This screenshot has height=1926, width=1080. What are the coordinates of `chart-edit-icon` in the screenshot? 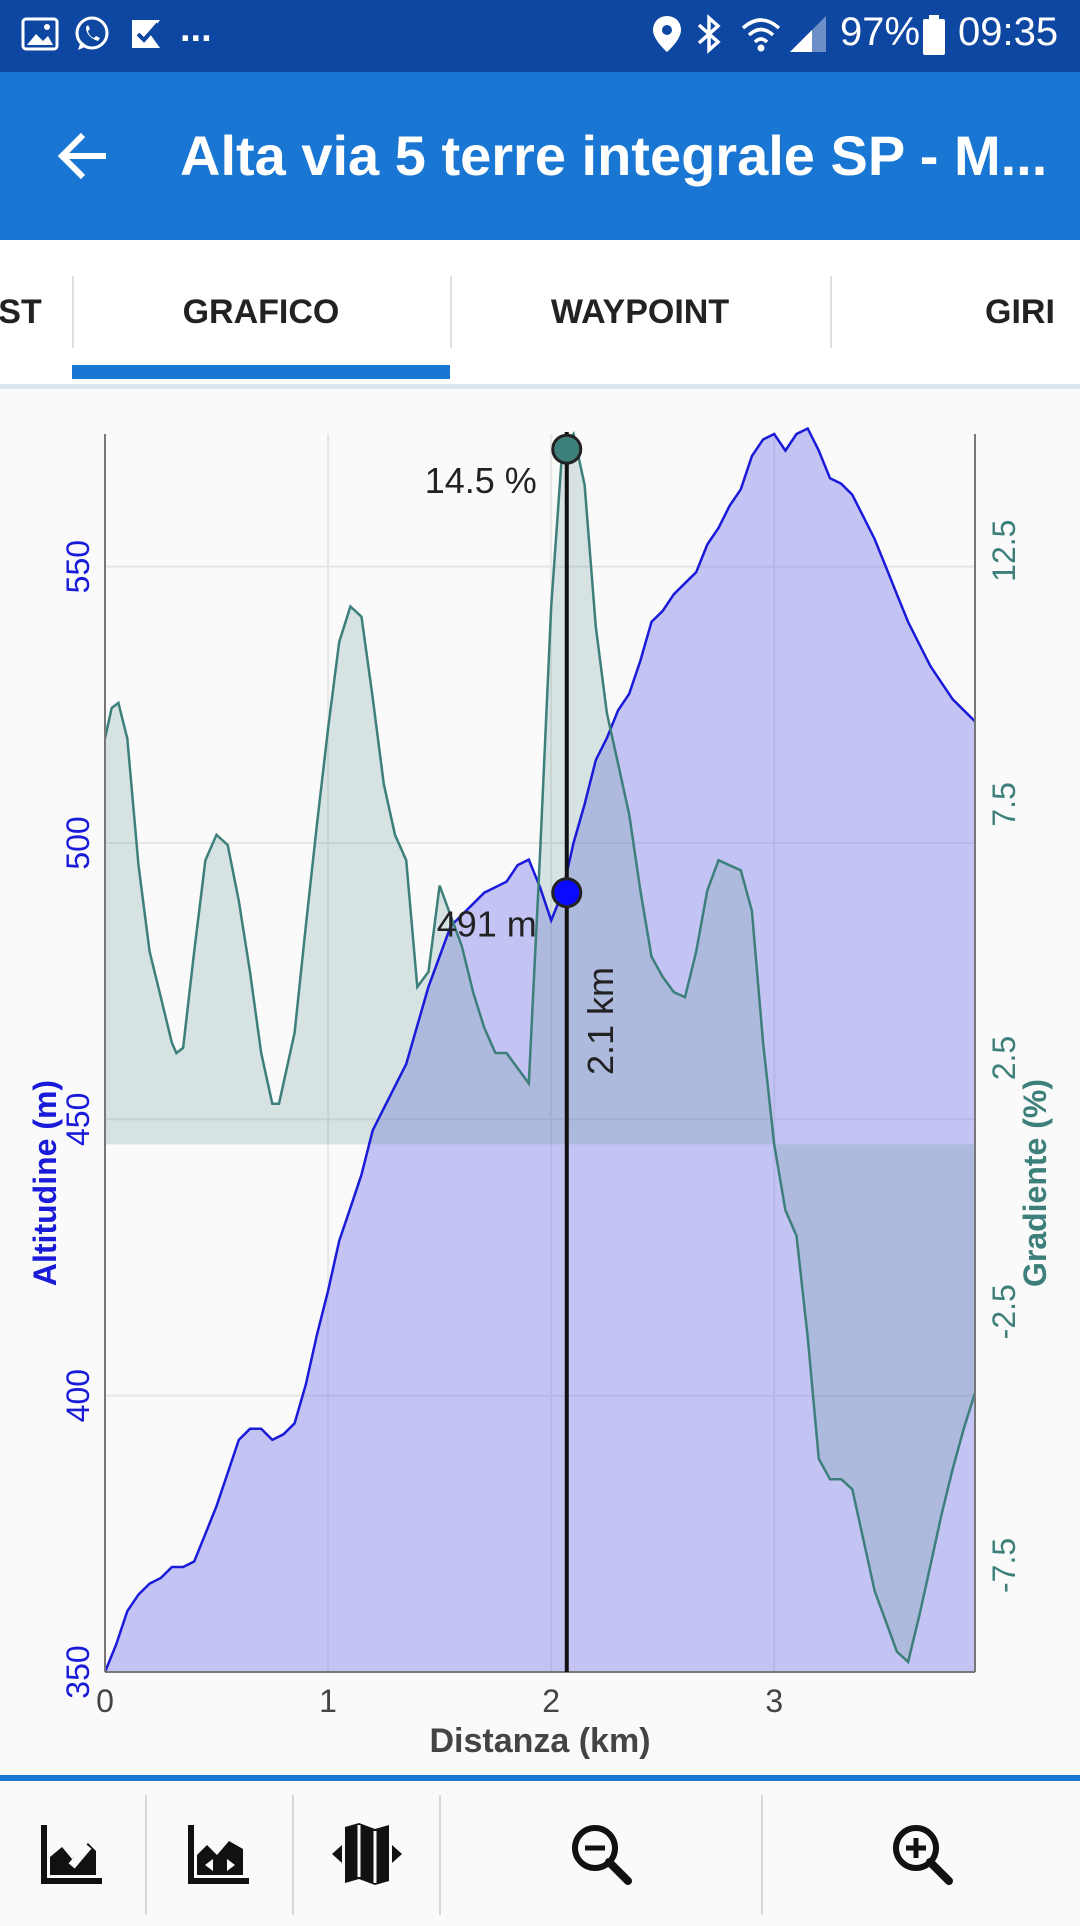 It's located at (71, 1854).